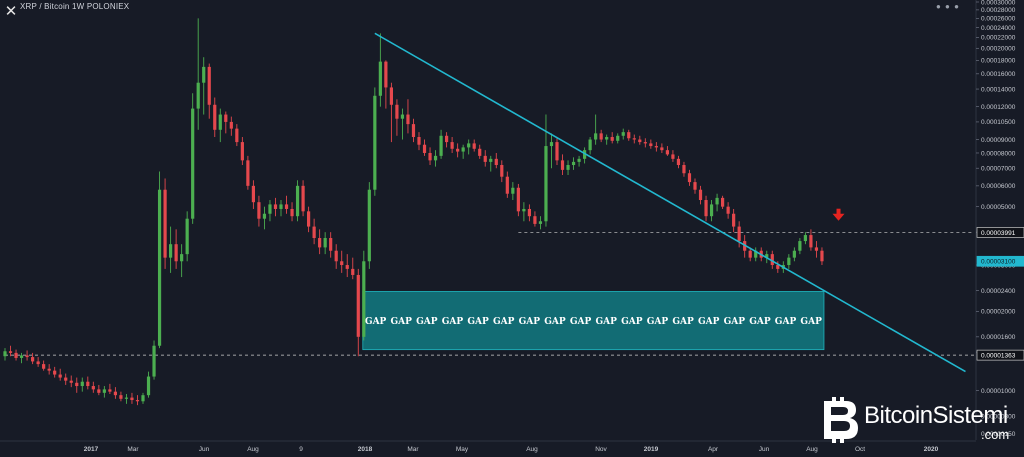 The height and width of the screenshot is (457, 1024). What do you see at coordinates (998, 140) in the screenshot?
I see `price-tick-label: 0.00009000` at bounding box center [998, 140].